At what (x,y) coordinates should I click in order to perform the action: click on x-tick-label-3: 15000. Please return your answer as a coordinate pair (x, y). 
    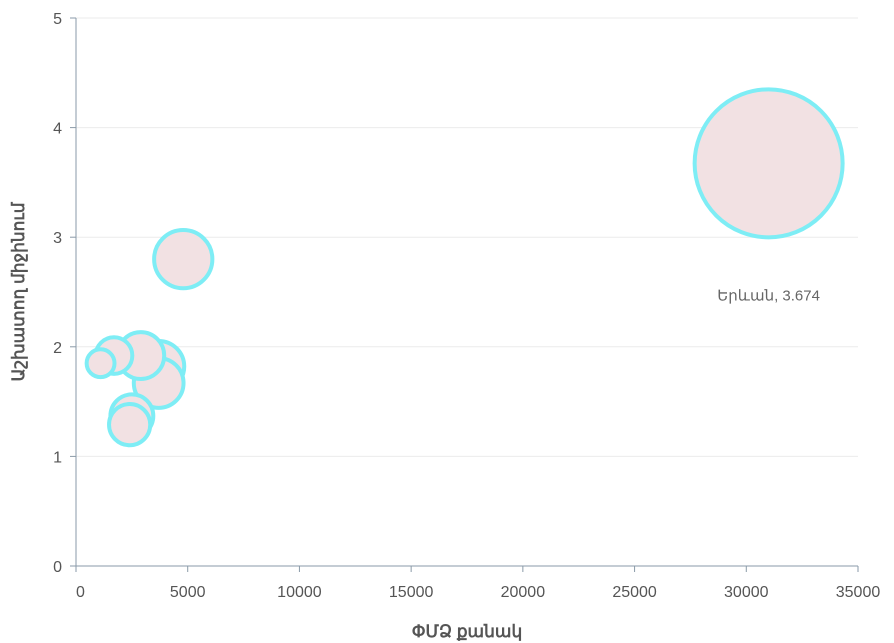
    Looking at the image, I should click on (411, 592).